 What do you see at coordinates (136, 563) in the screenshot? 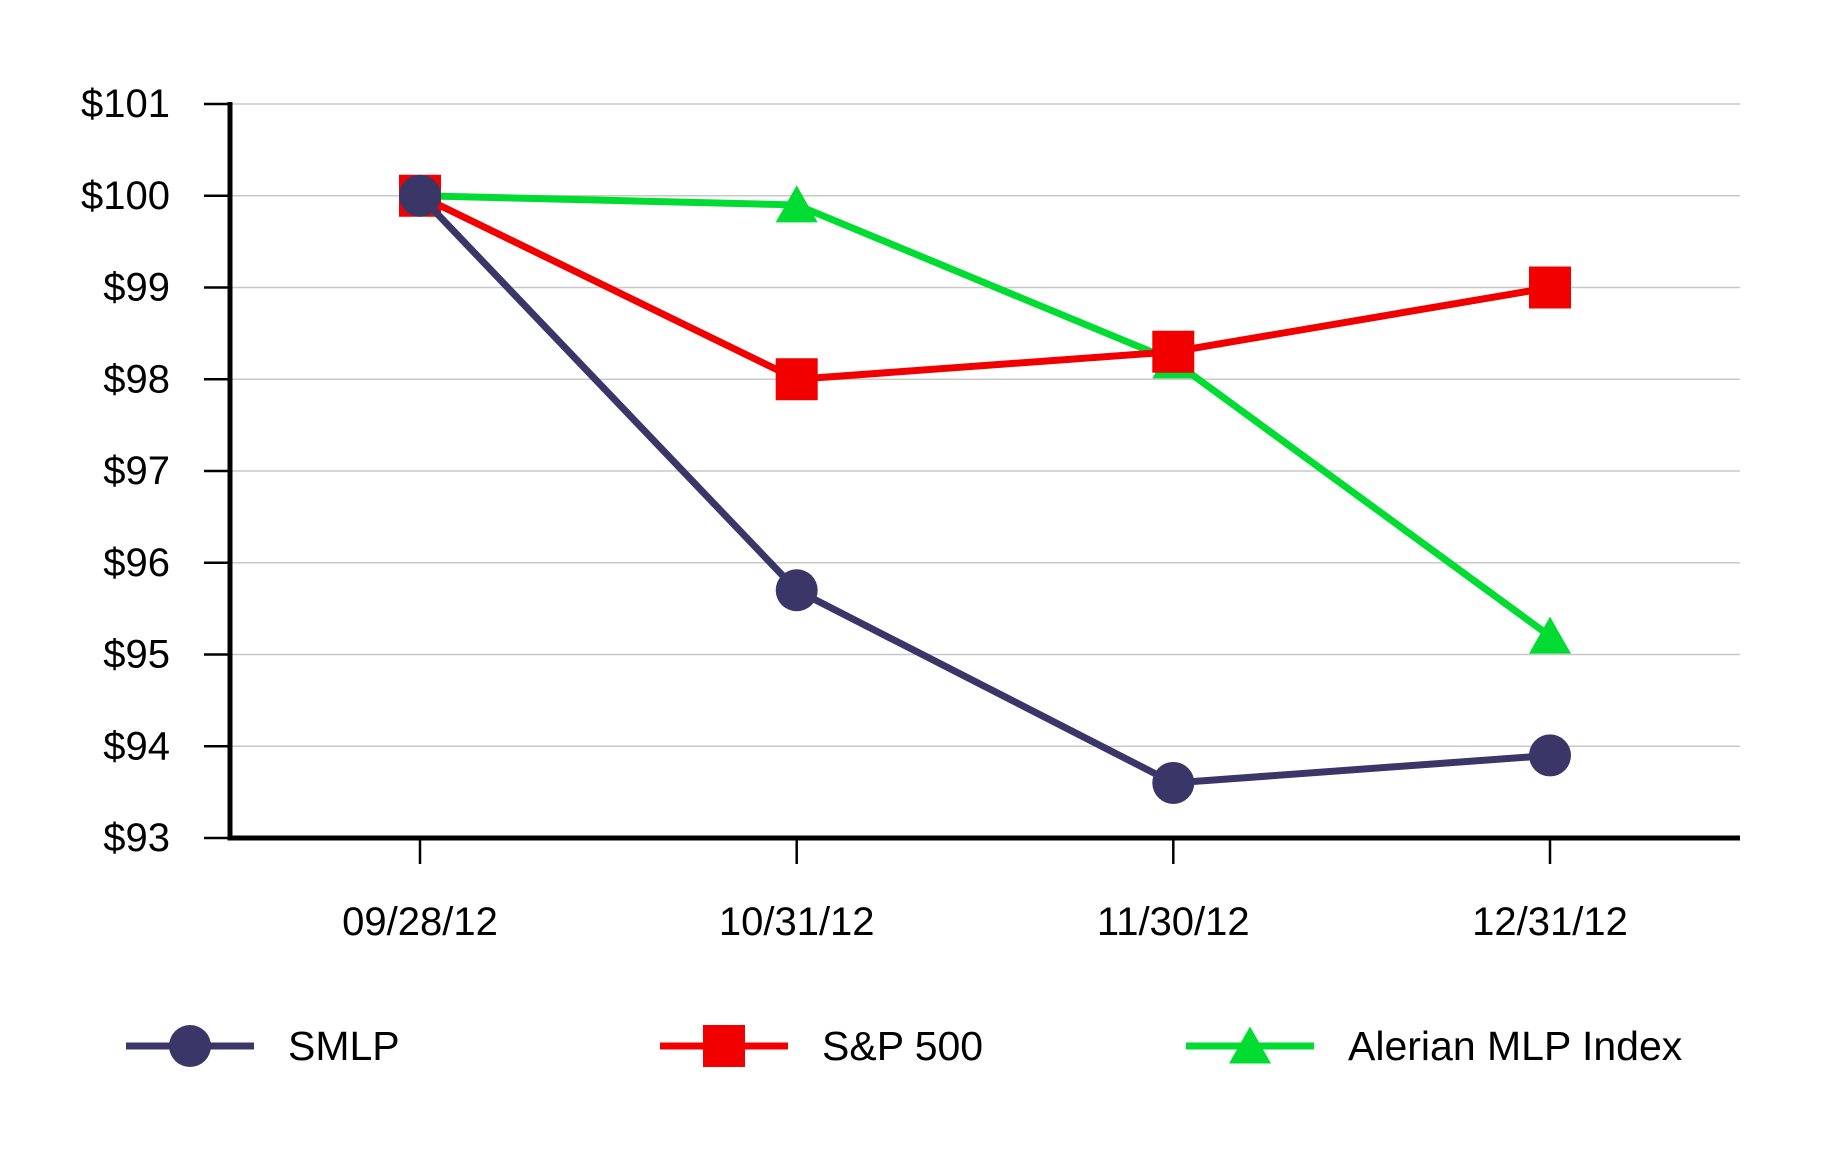
I see `y-axis-label: $96` at bounding box center [136, 563].